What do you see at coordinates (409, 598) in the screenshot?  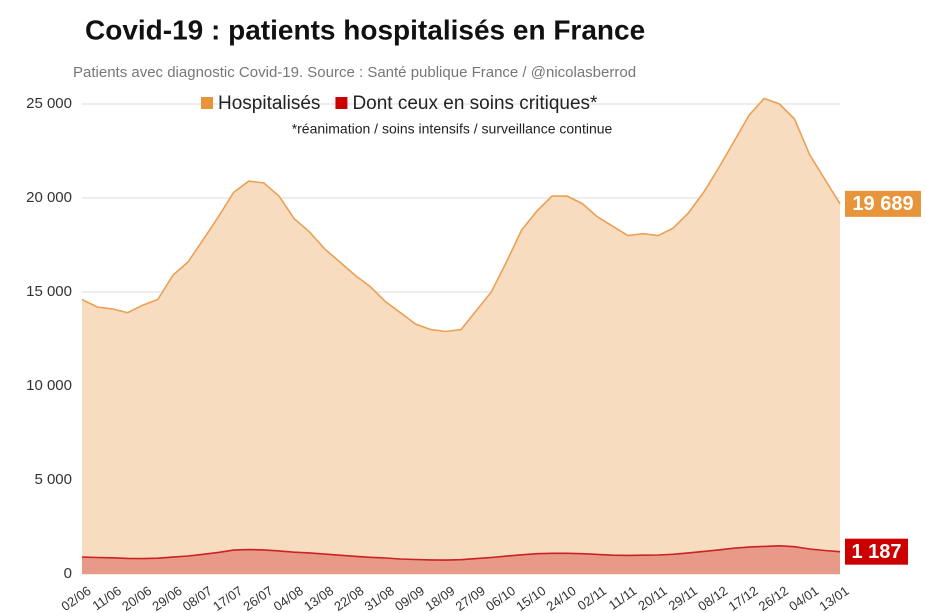 I see `x-tick-label: 09/09` at bounding box center [409, 598].